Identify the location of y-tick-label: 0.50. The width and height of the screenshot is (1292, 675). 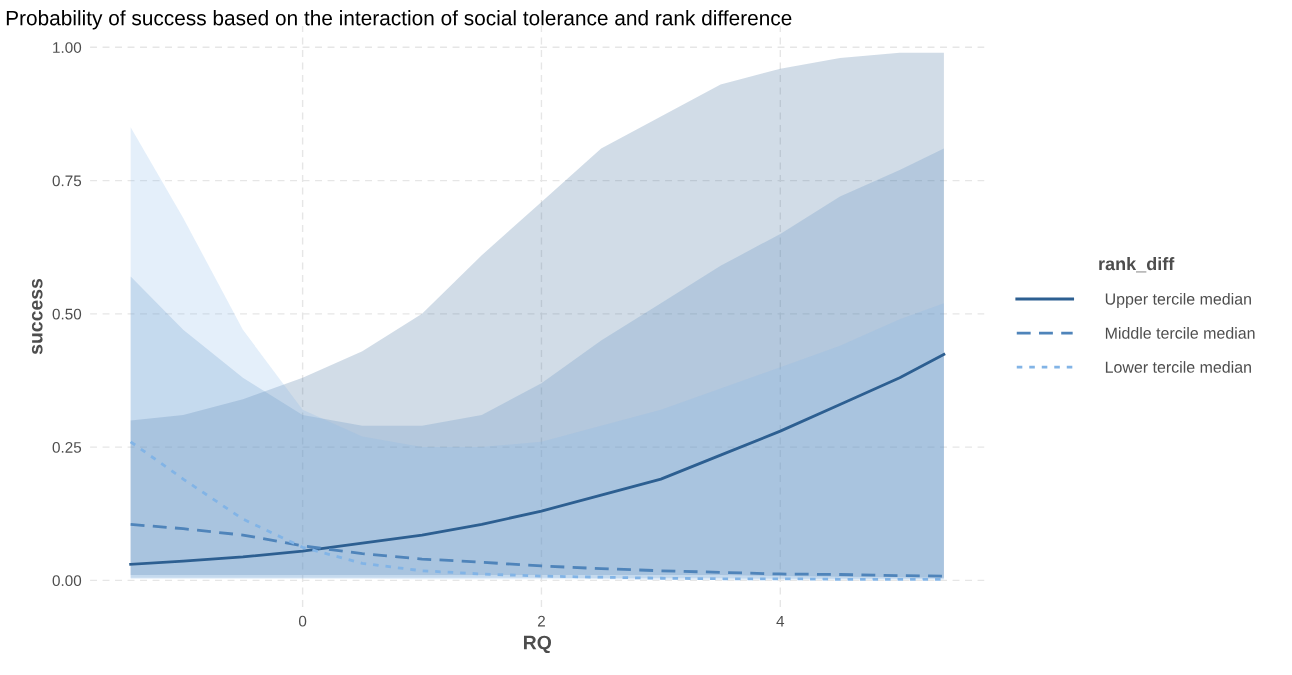
(67, 314).